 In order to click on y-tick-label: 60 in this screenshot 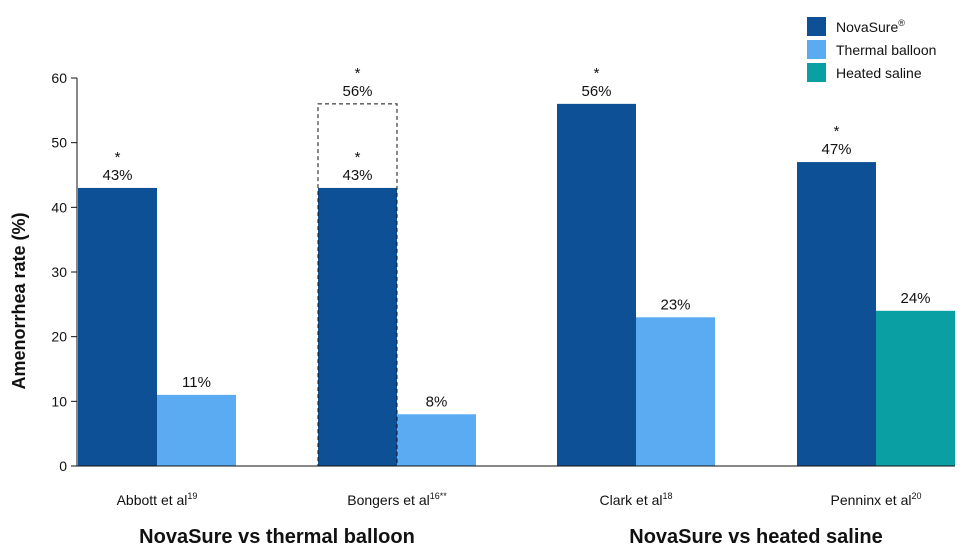, I will do `click(59, 78)`.